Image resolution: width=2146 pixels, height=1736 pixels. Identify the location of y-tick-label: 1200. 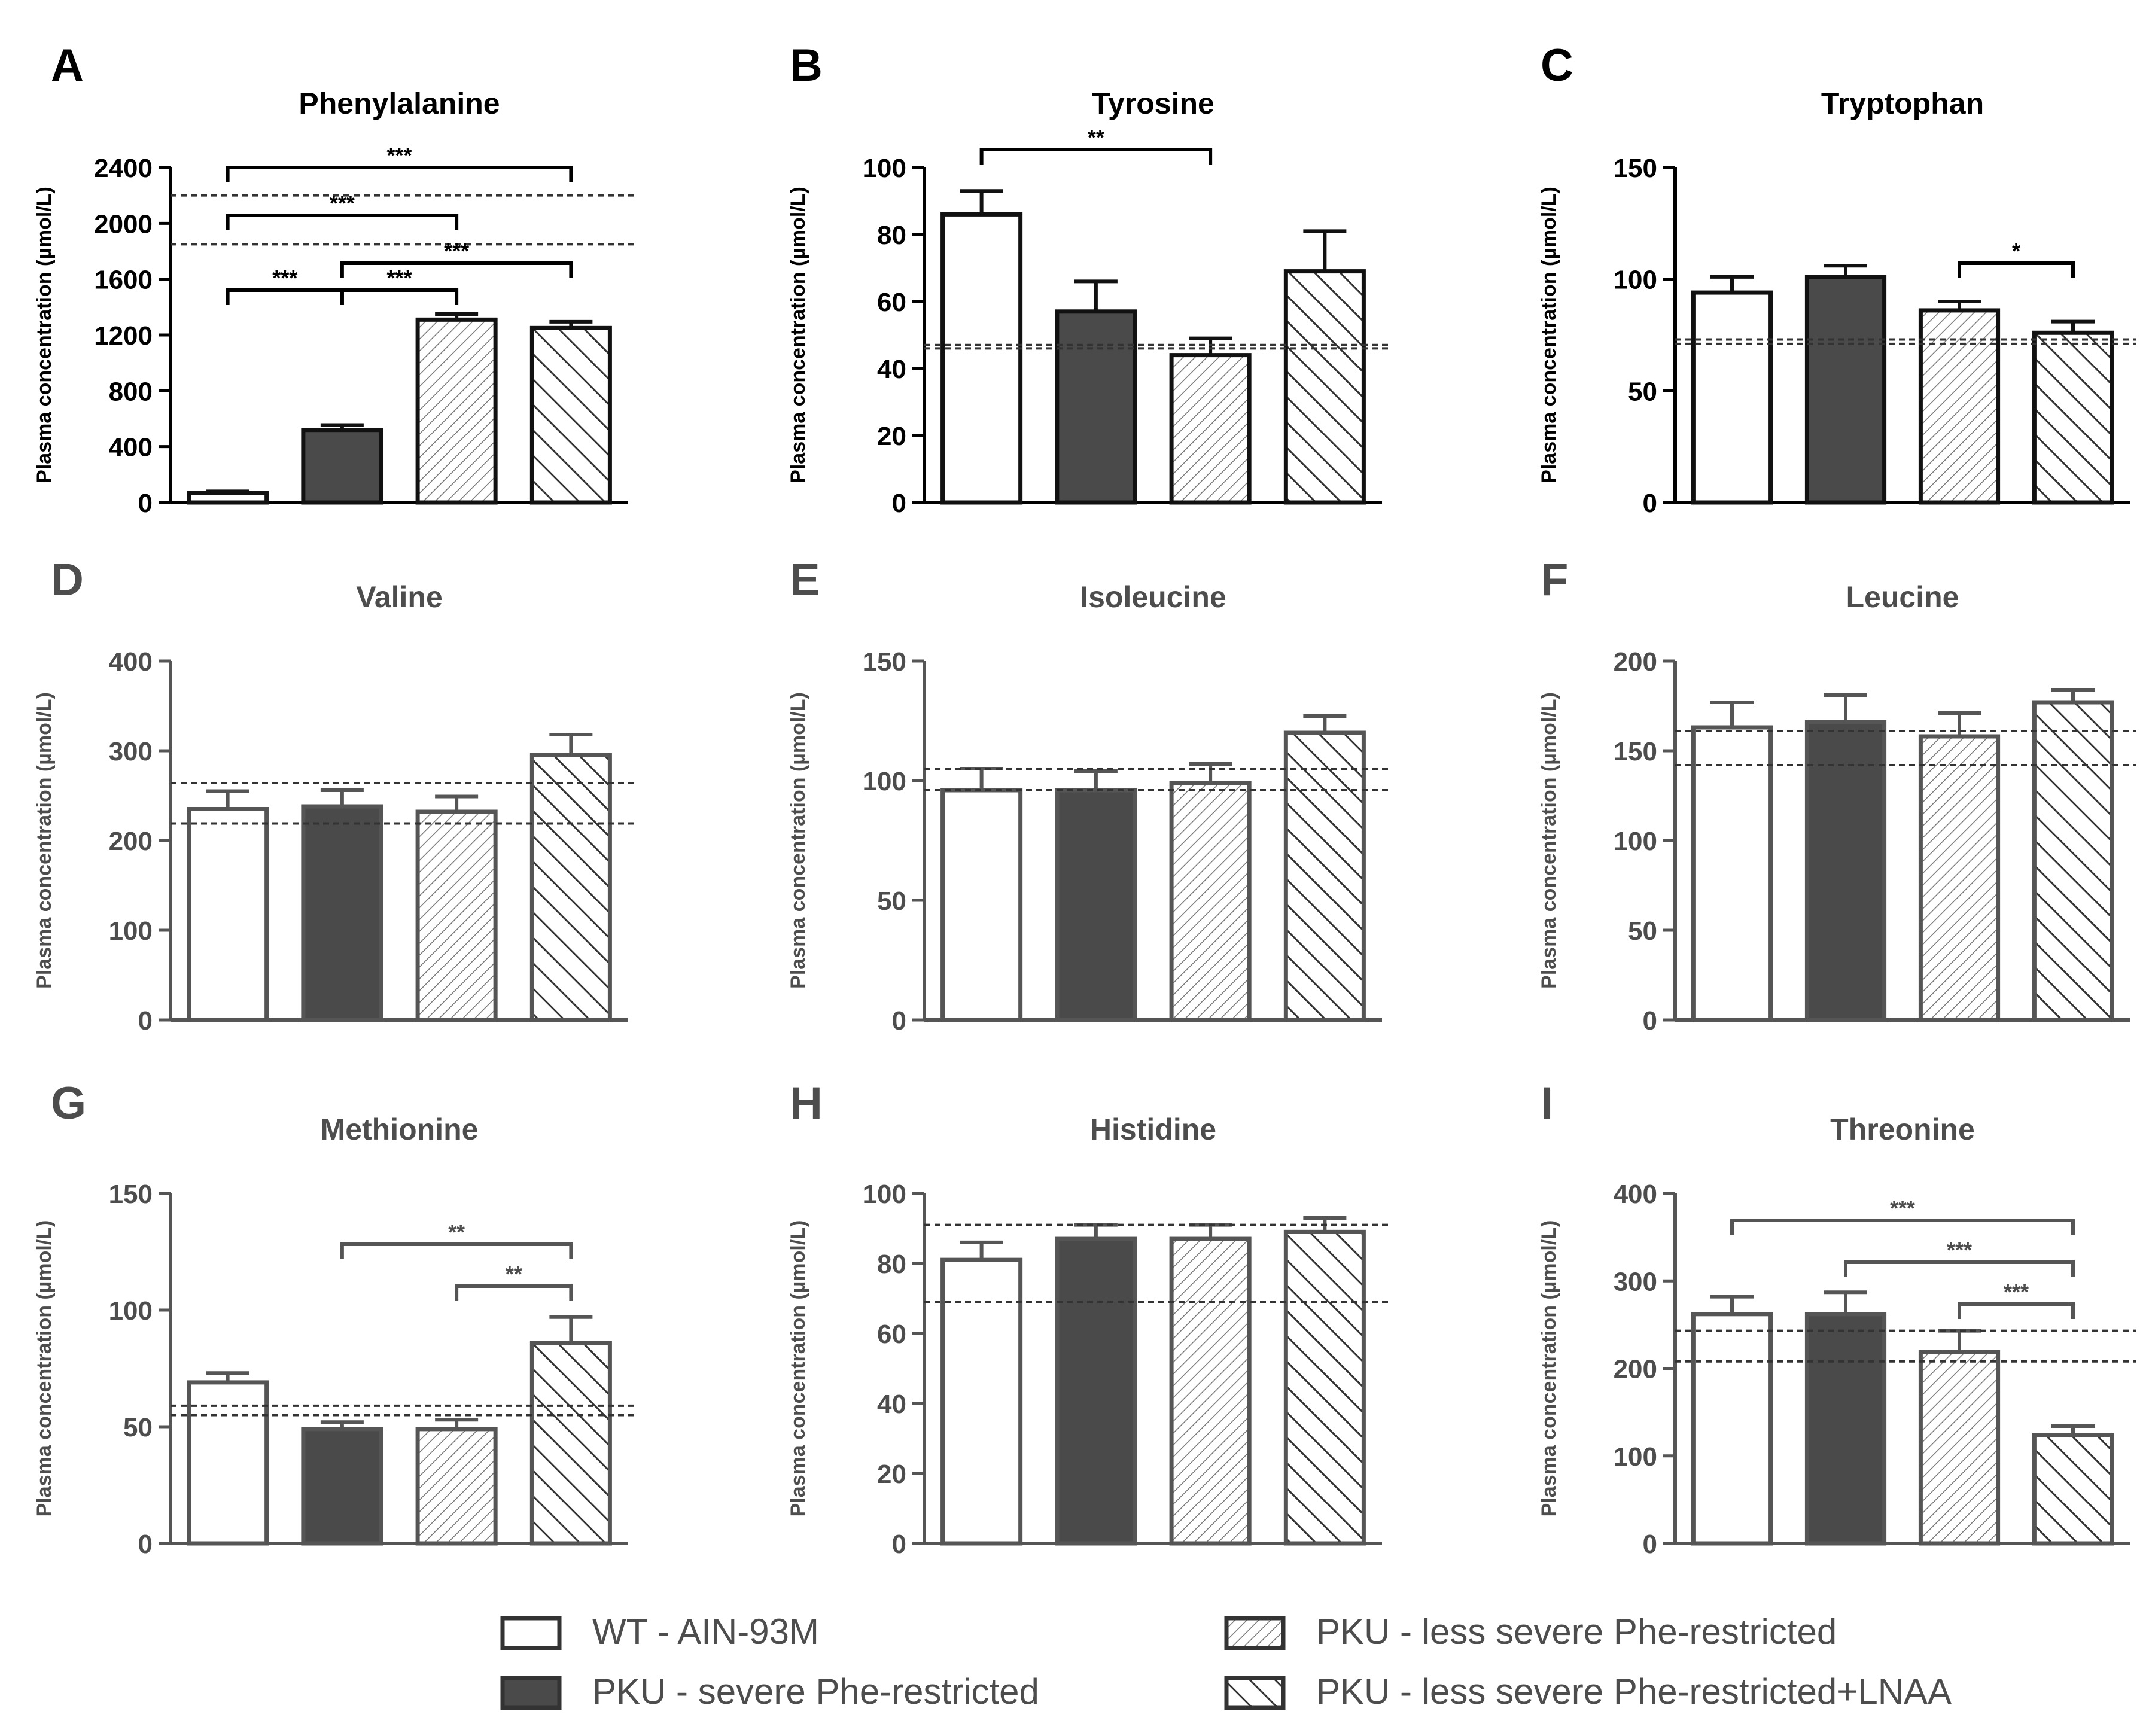
(123, 336).